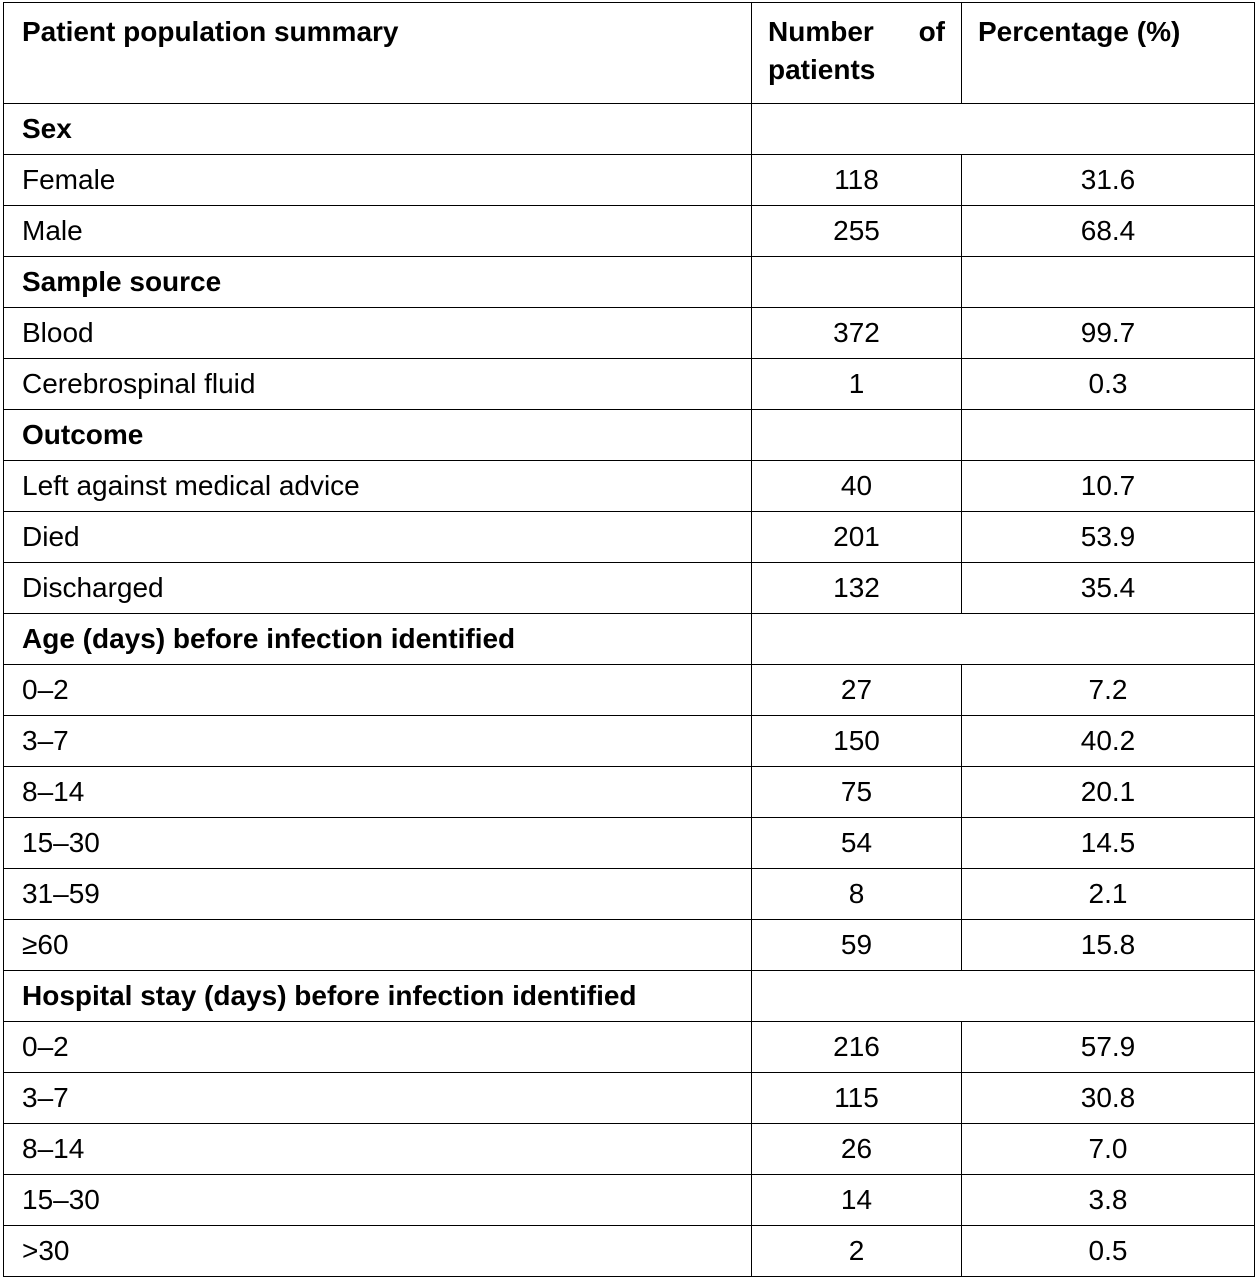  I want to click on table-row: 0–2 27 7.2, so click(629, 690).